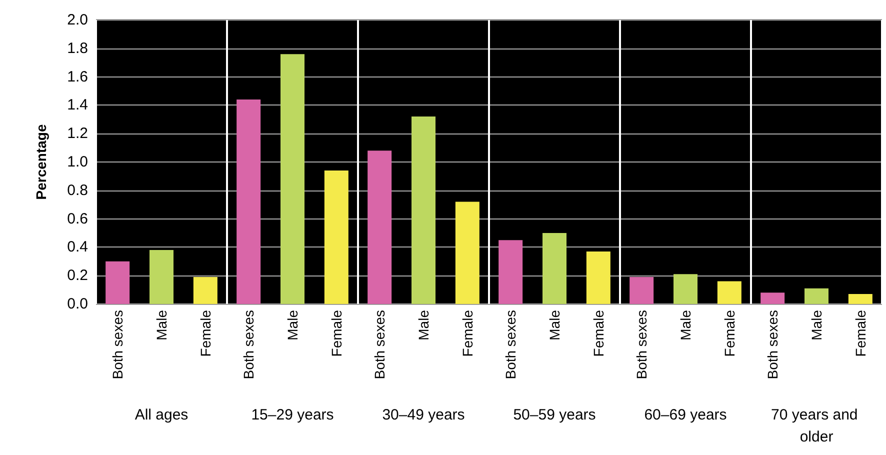 This screenshot has width=886, height=455. I want to click on x-tick-label: 15–29 years, so click(292, 415).